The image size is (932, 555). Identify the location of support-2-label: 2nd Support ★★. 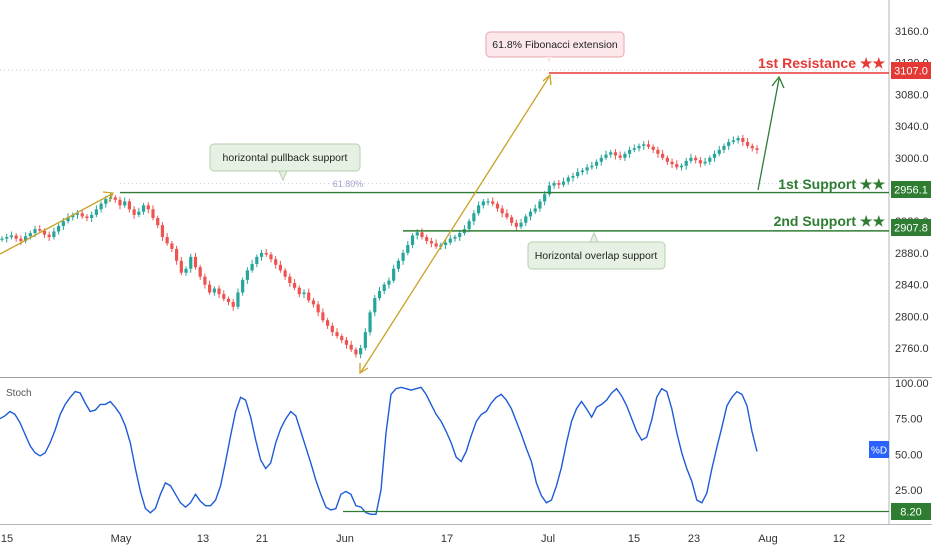
(830, 221).